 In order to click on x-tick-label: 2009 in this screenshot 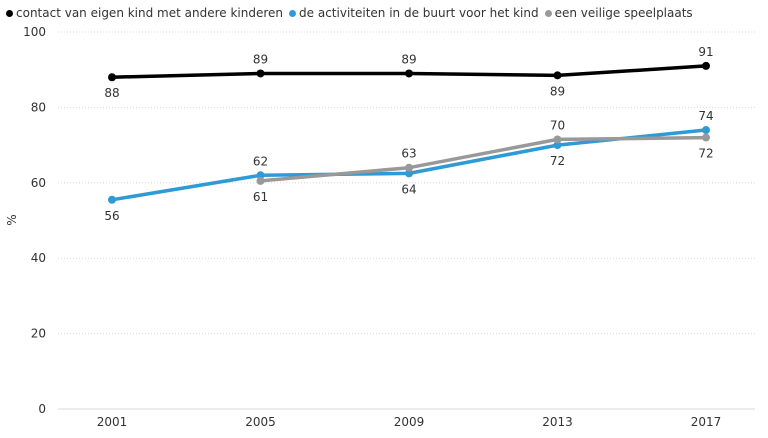, I will do `click(409, 422)`.